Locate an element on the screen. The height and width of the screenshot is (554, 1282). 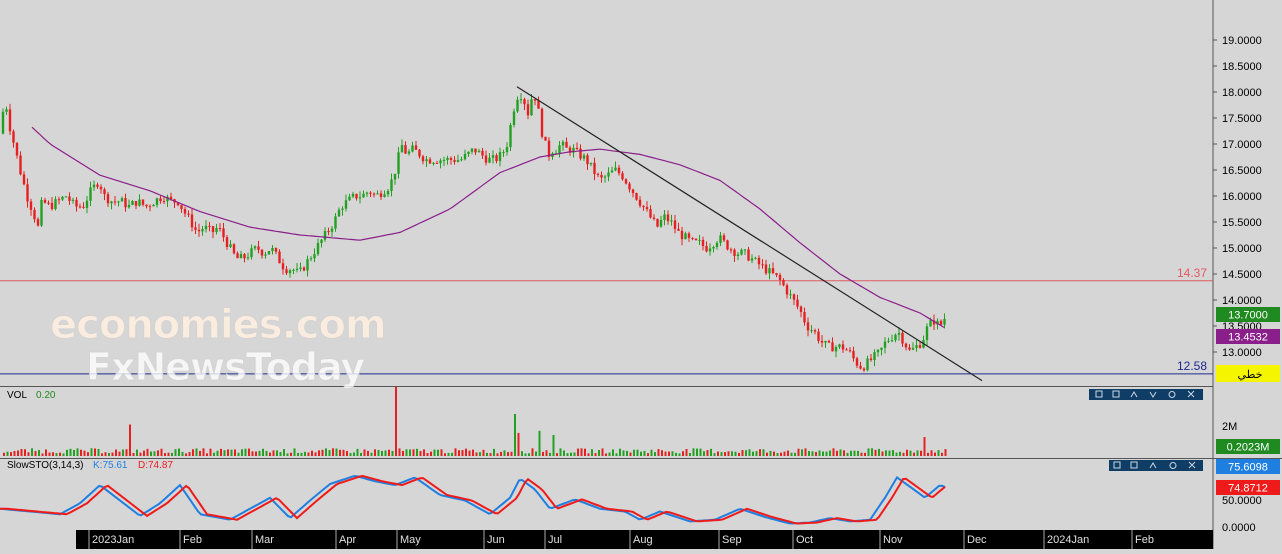
volume-toolbar is located at coordinates (1146, 394).